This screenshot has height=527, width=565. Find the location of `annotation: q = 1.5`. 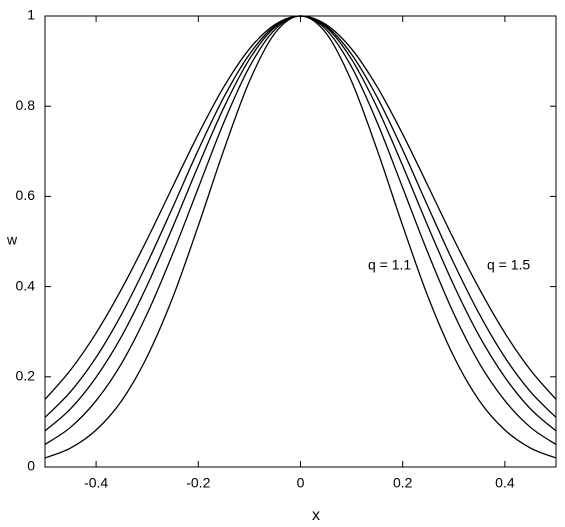

annotation: q = 1.5 is located at coordinates (508, 265).